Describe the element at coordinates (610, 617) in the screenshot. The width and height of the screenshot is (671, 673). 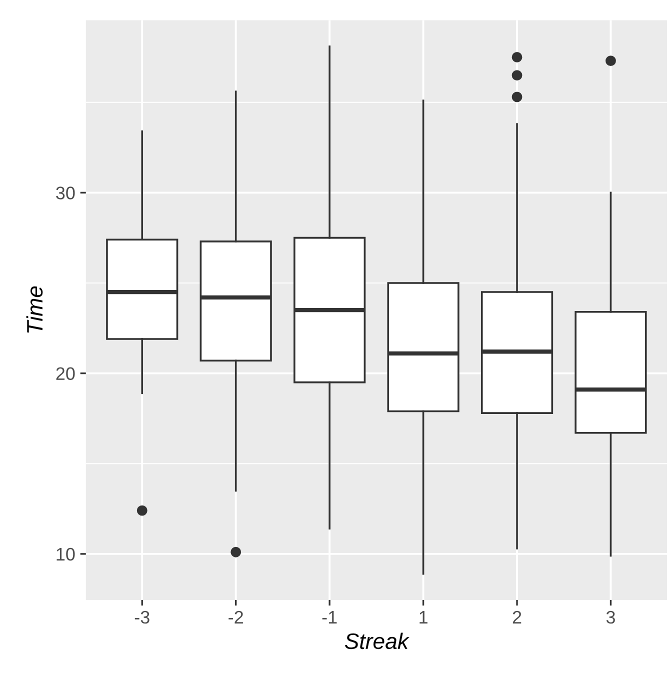
I see `x-tick-label: 3` at that location.